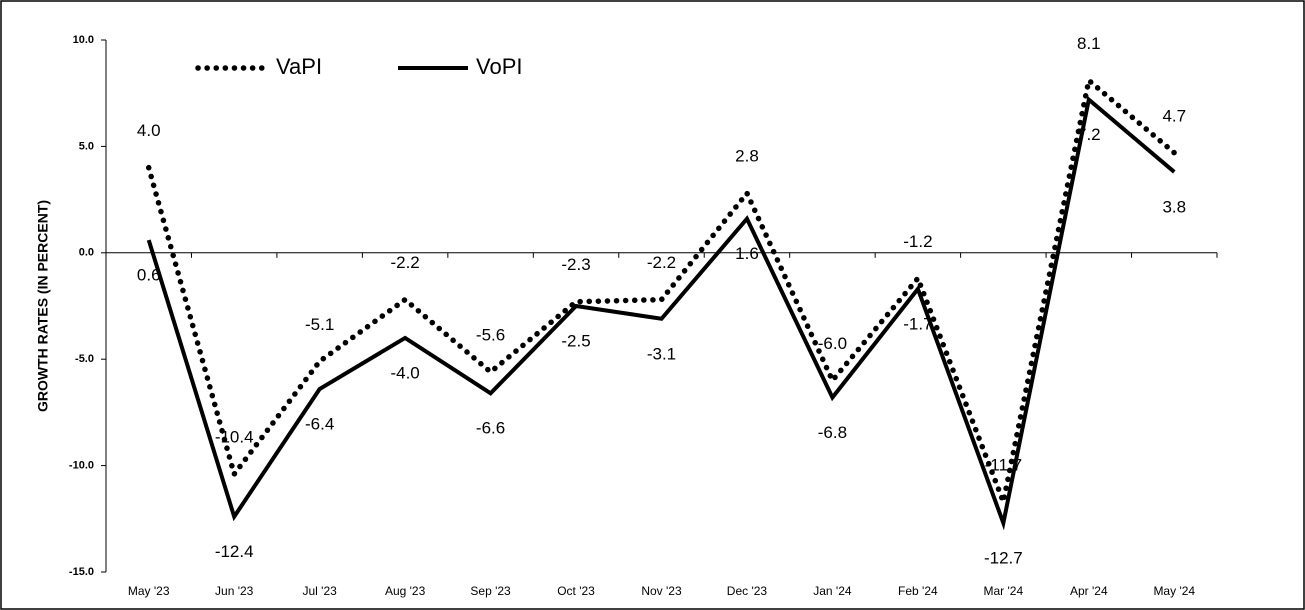 This screenshot has width=1305, height=610. Describe the element at coordinates (1004, 591) in the screenshot. I see `x-tick-label: Mar '24` at that location.